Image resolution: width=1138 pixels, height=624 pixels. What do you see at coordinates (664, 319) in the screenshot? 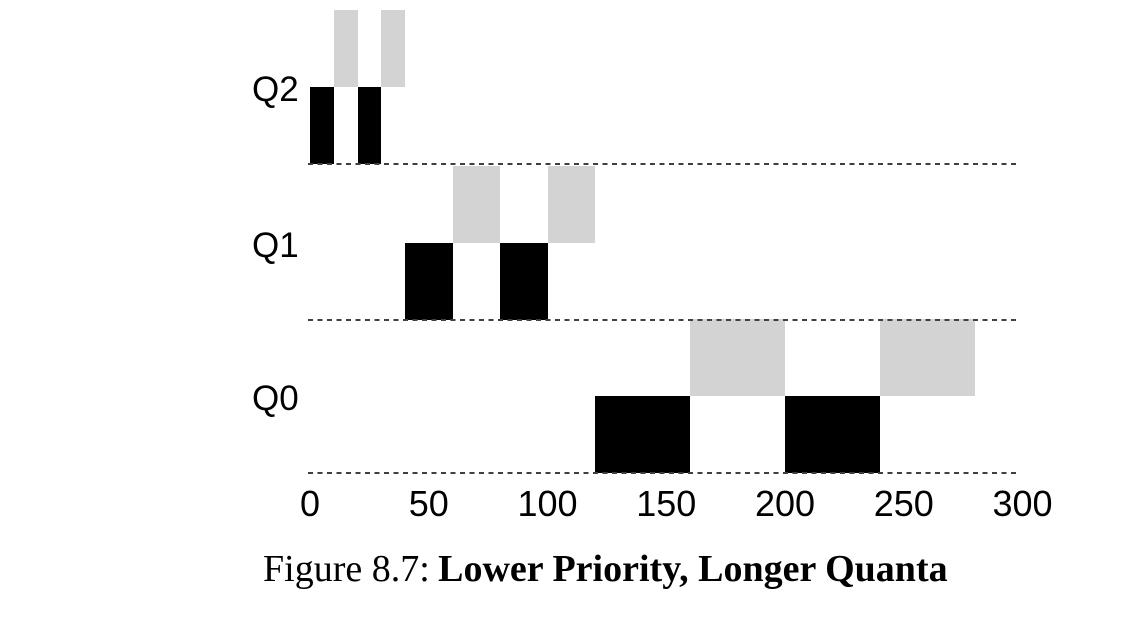
I see `queue-baseline-q1` at bounding box center [664, 319].